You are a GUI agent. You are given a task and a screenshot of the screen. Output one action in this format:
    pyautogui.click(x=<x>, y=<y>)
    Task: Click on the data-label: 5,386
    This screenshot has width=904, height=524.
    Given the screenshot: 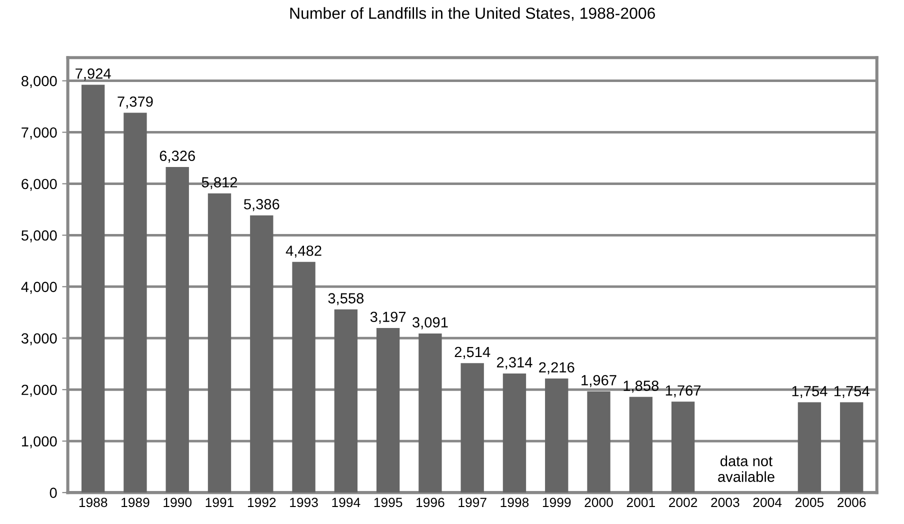 What is the action you would take?
    pyautogui.click(x=262, y=205)
    